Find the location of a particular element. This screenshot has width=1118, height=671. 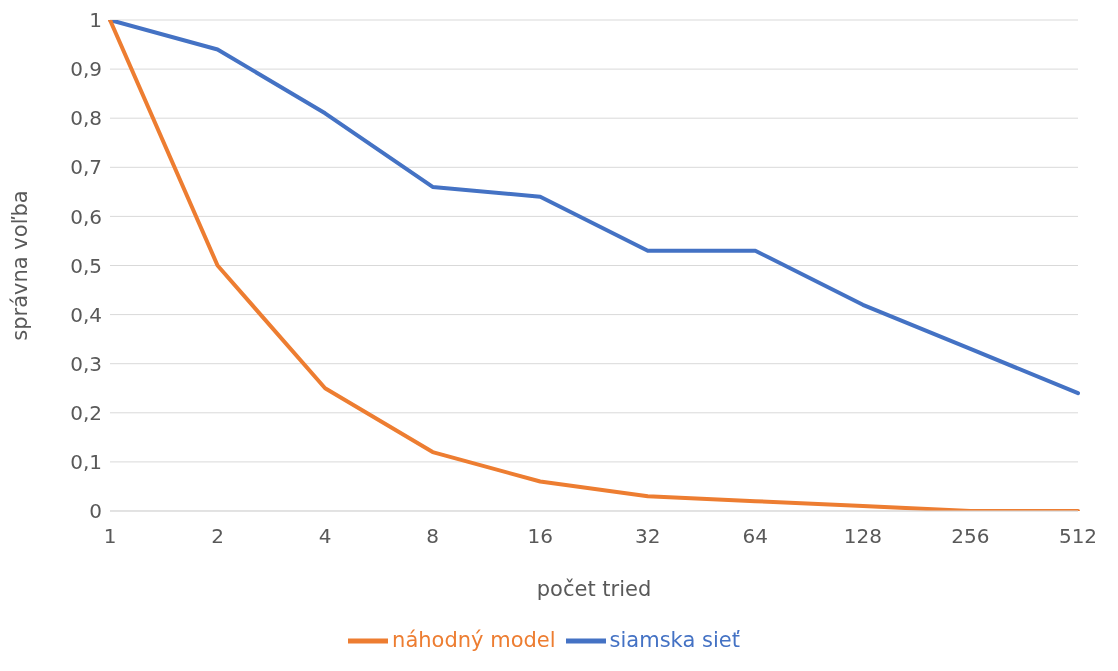

x-tick-label: 32 is located at coordinates (648, 536).